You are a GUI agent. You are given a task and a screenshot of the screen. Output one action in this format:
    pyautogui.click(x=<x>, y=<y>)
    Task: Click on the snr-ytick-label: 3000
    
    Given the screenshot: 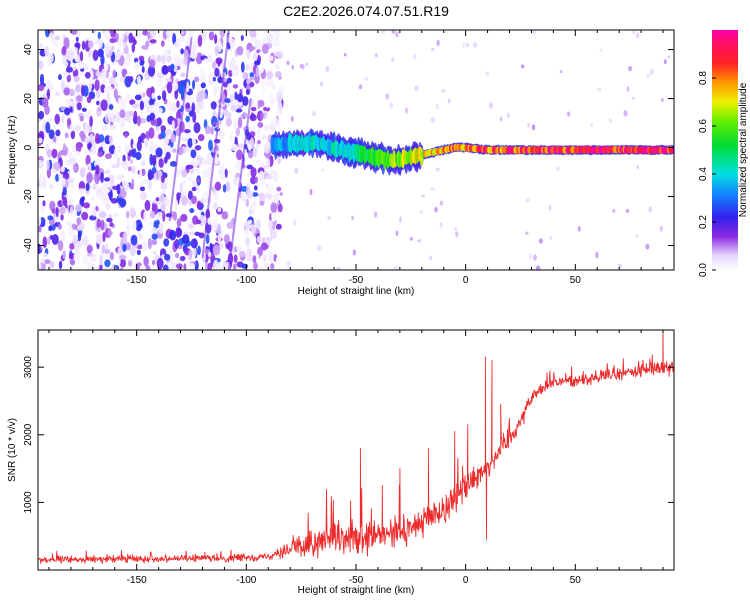 What is the action you would take?
    pyautogui.click(x=28, y=367)
    